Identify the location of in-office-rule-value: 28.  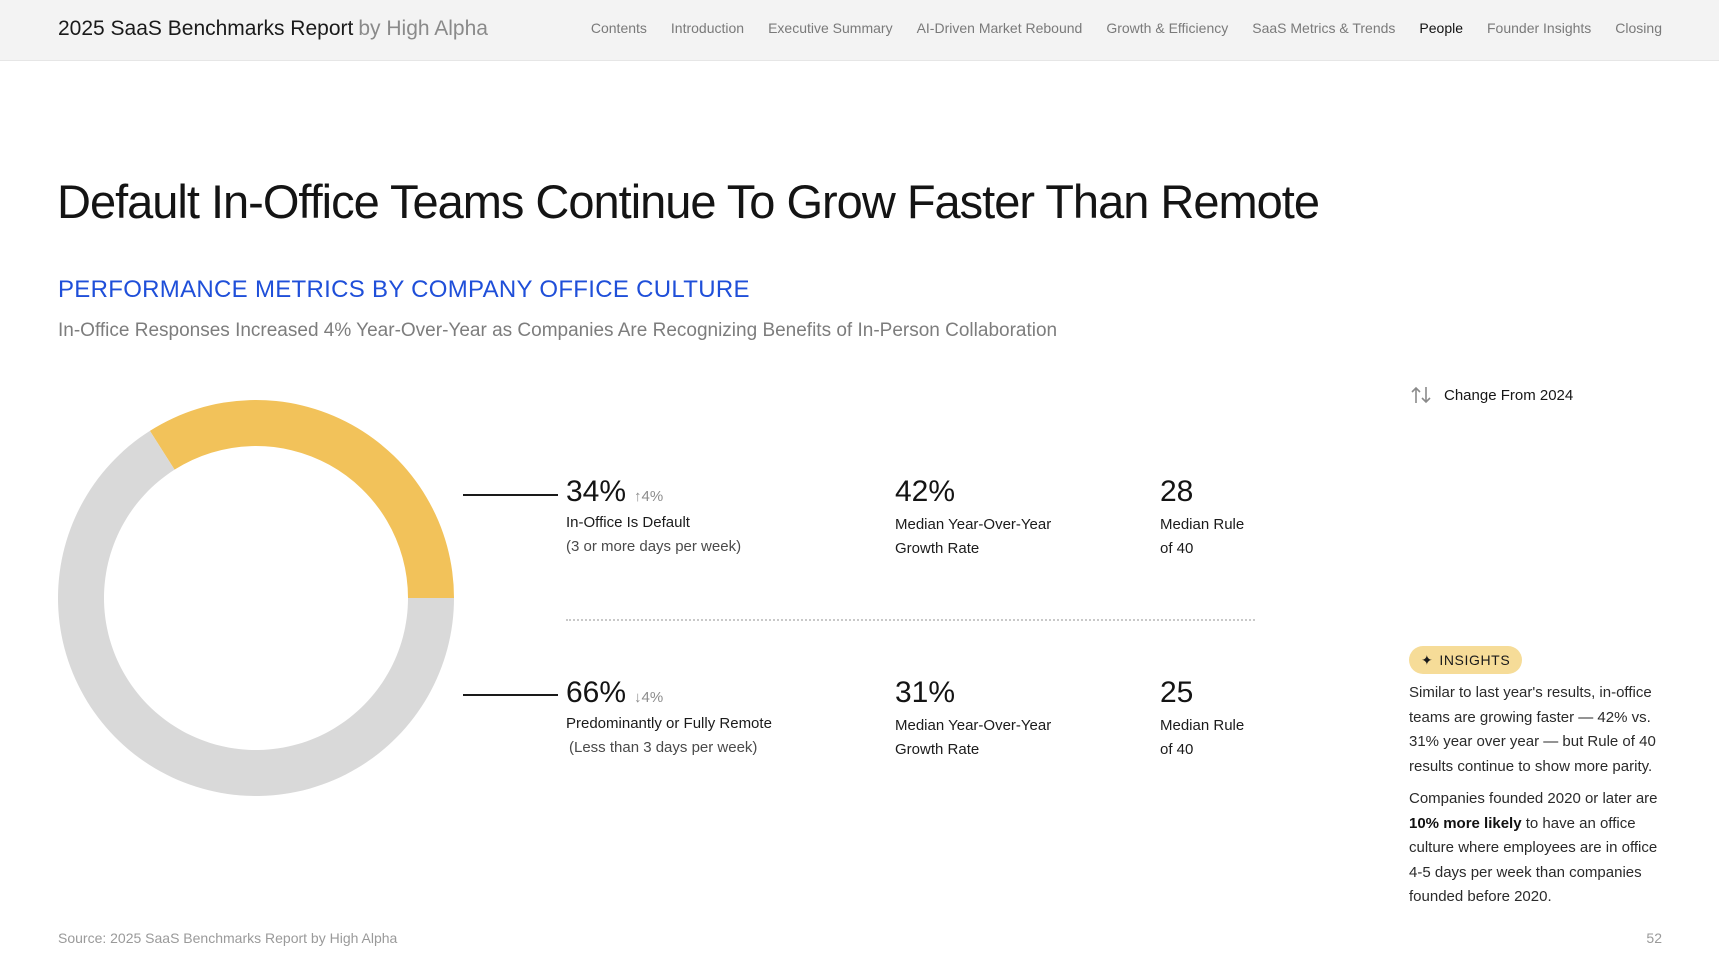
(1177, 491).